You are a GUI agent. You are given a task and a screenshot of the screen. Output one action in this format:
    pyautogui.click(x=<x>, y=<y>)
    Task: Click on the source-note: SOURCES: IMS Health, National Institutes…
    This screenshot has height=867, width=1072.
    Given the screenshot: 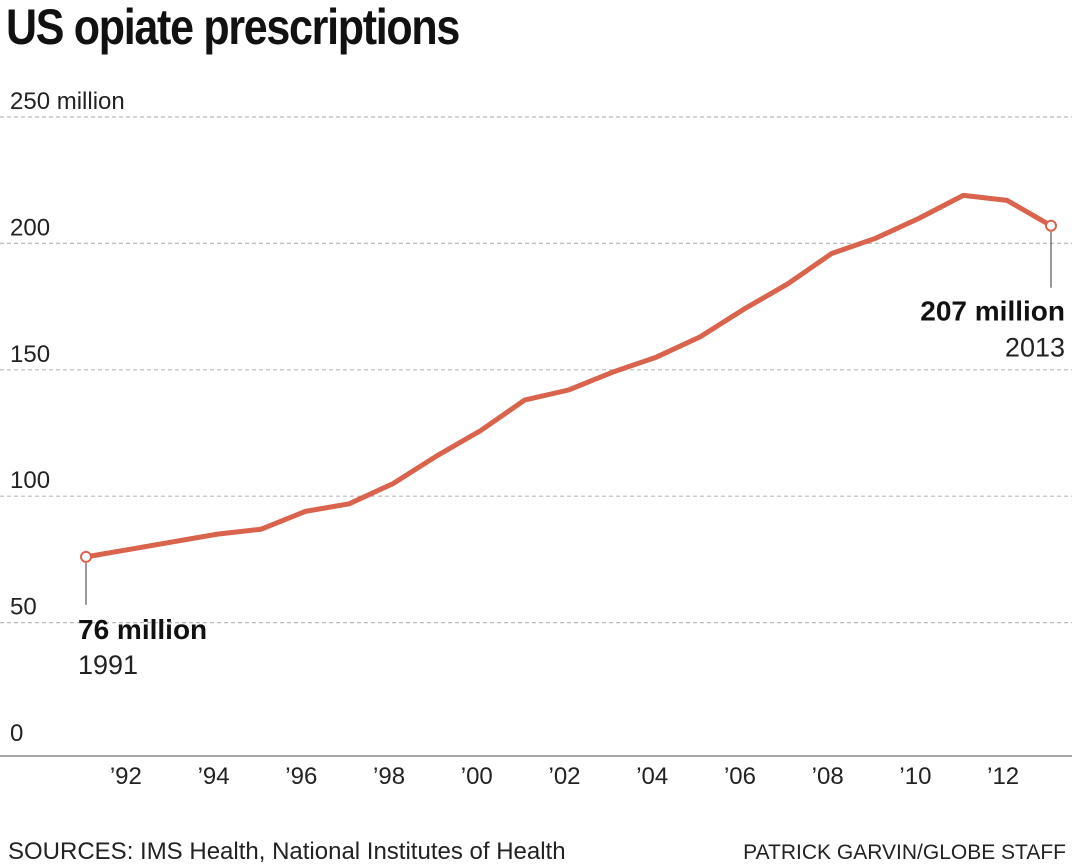 What is the action you would take?
    pyautogui.click(x=287, y=851)
    